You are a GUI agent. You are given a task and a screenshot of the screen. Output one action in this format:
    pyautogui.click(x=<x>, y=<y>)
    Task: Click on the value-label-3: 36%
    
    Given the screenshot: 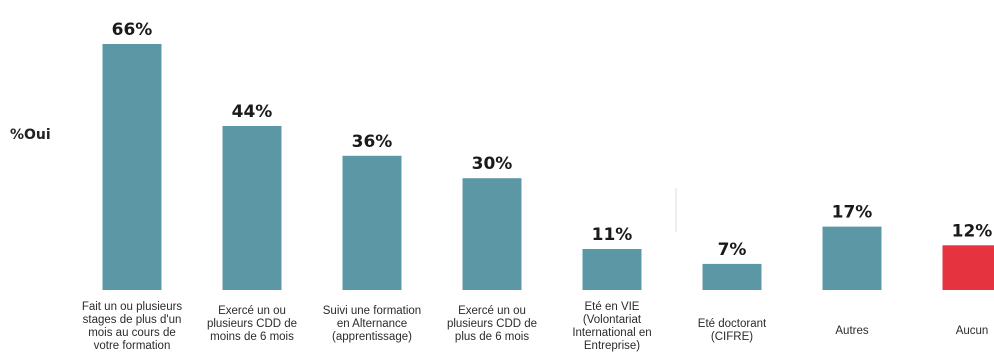 What is the action you would take?
    pyautogui.click(x=372, y=142)
    